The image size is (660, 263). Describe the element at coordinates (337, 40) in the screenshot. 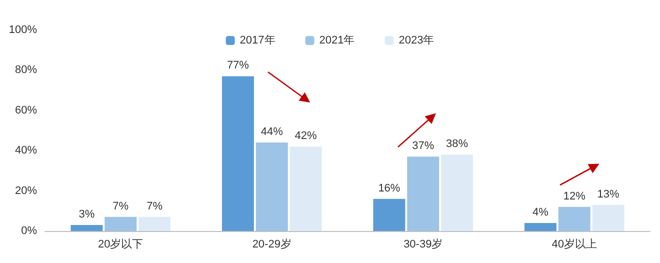

I see `legend-label: 2021年` at that location.